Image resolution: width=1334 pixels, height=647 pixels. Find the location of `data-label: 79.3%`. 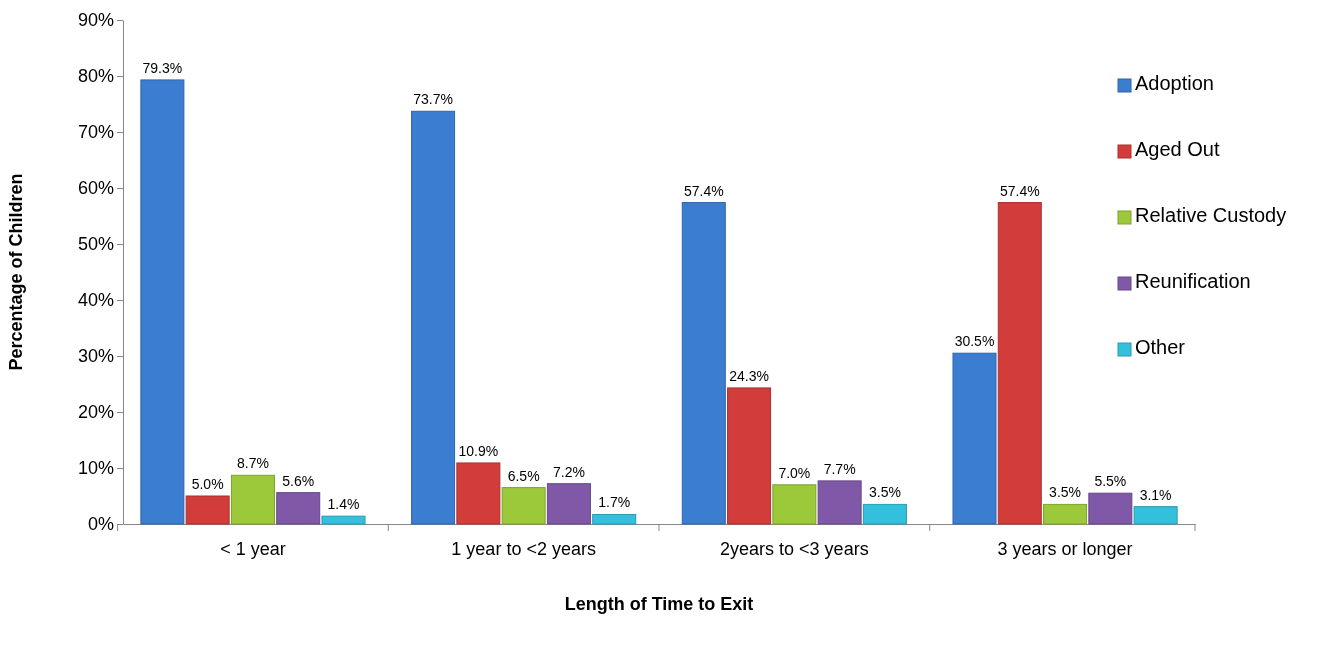

data-label: 79.3% is located at coordinates (162, 67).